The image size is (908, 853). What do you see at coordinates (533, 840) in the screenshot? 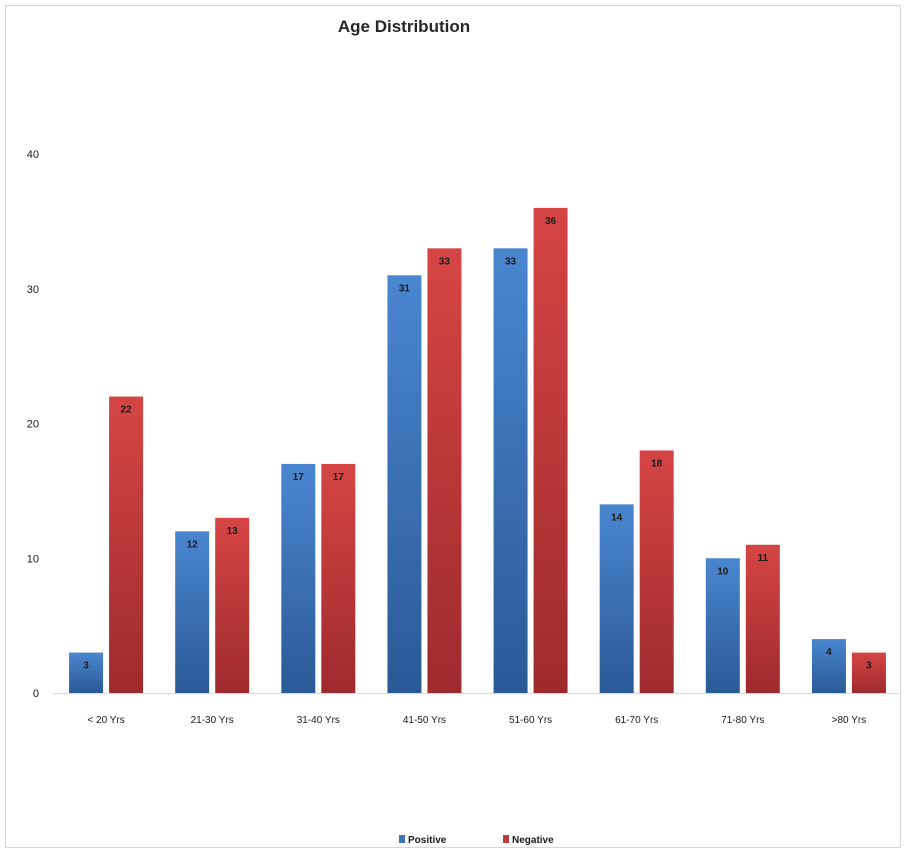
I see `legend-label-negative: Negative` at bounding box center [533, 840].